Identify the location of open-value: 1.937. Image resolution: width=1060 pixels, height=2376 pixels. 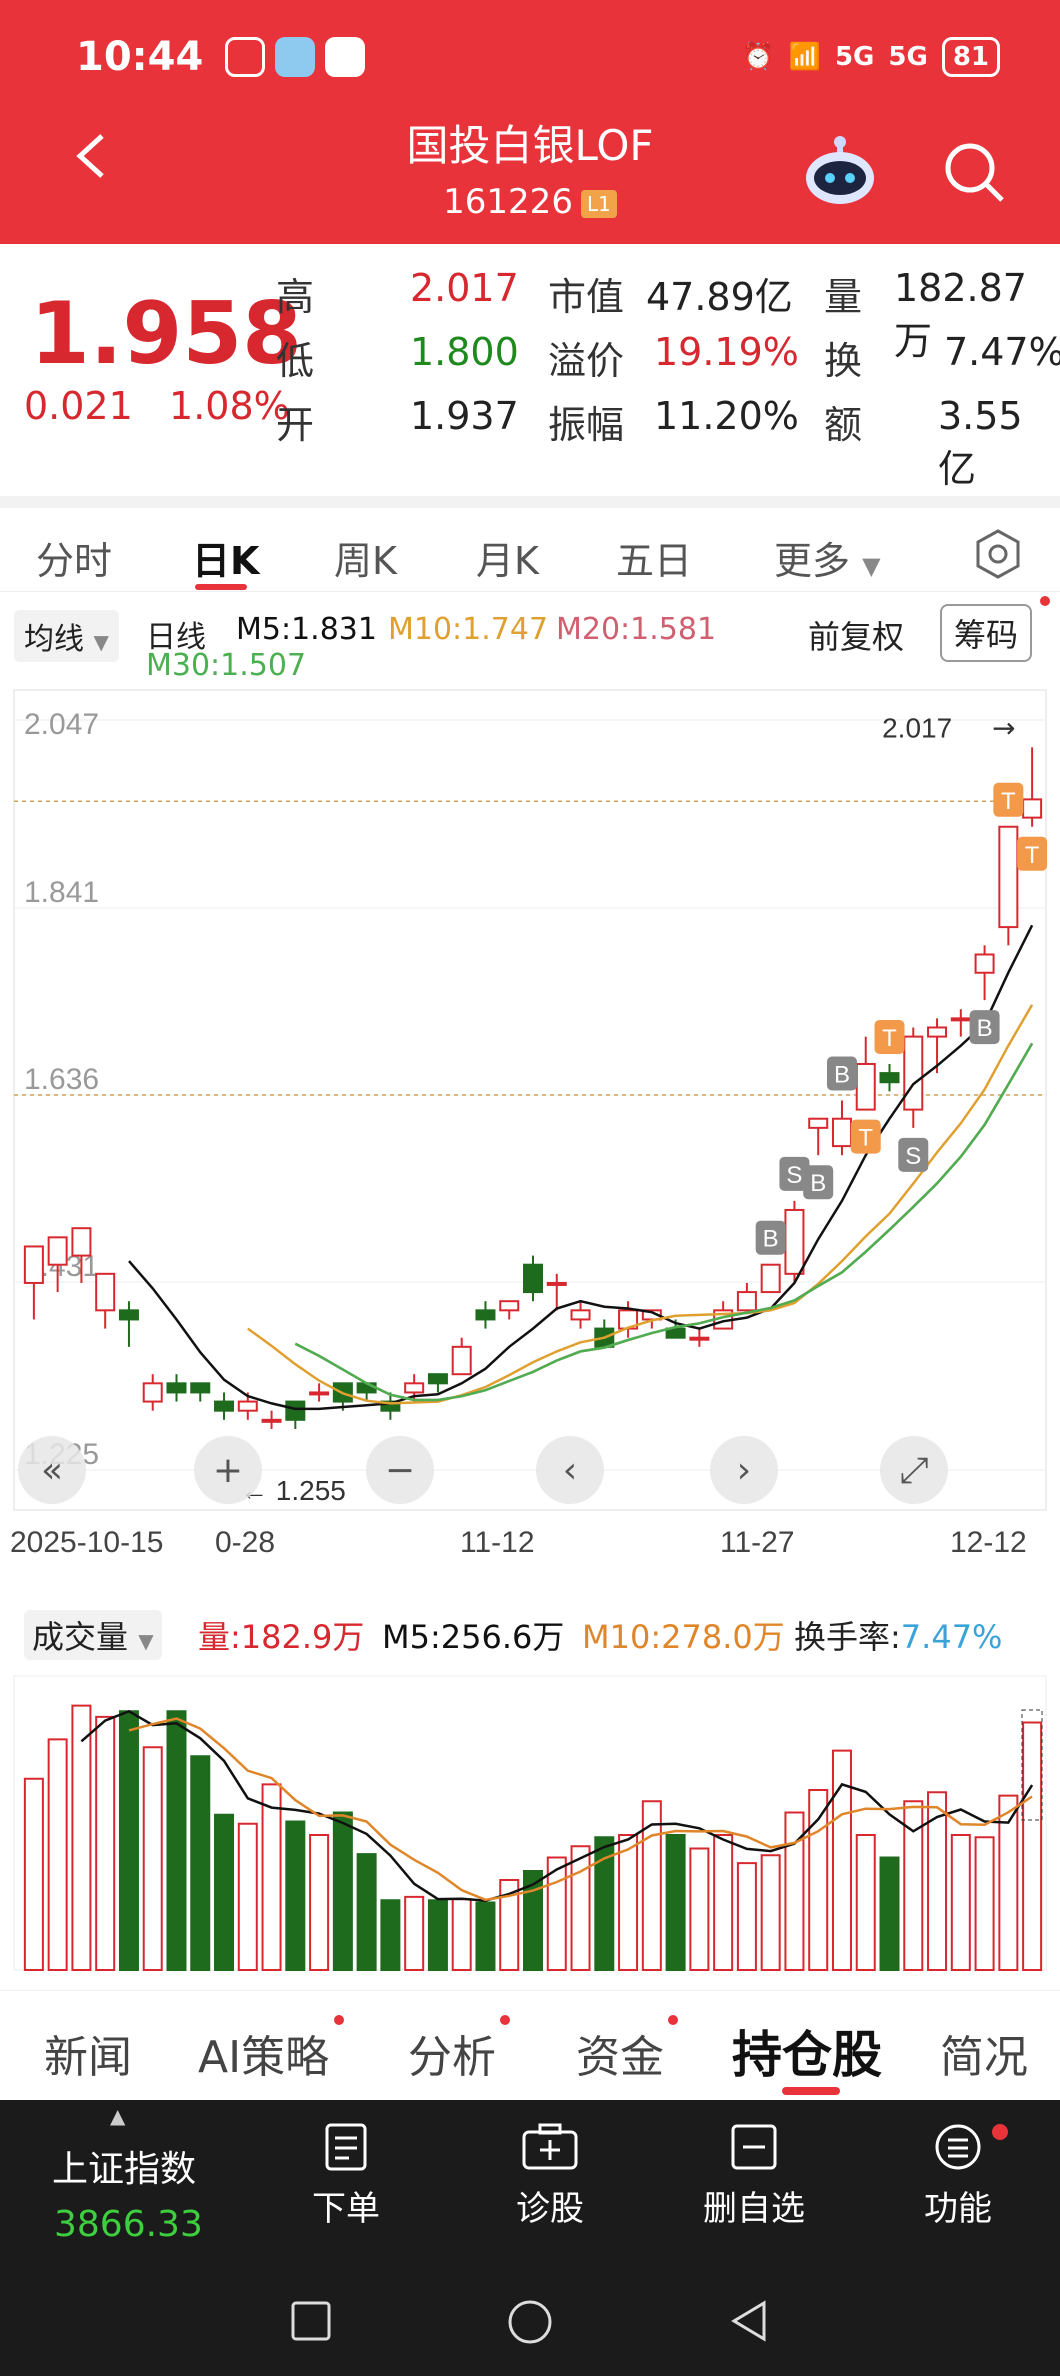
(464, 416).